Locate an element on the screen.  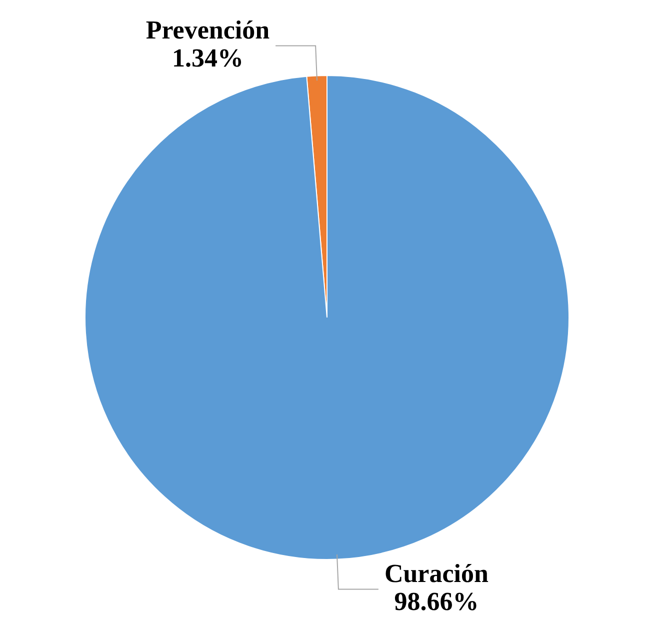
data-label: 1.34% is located at coordinates (208, 57).